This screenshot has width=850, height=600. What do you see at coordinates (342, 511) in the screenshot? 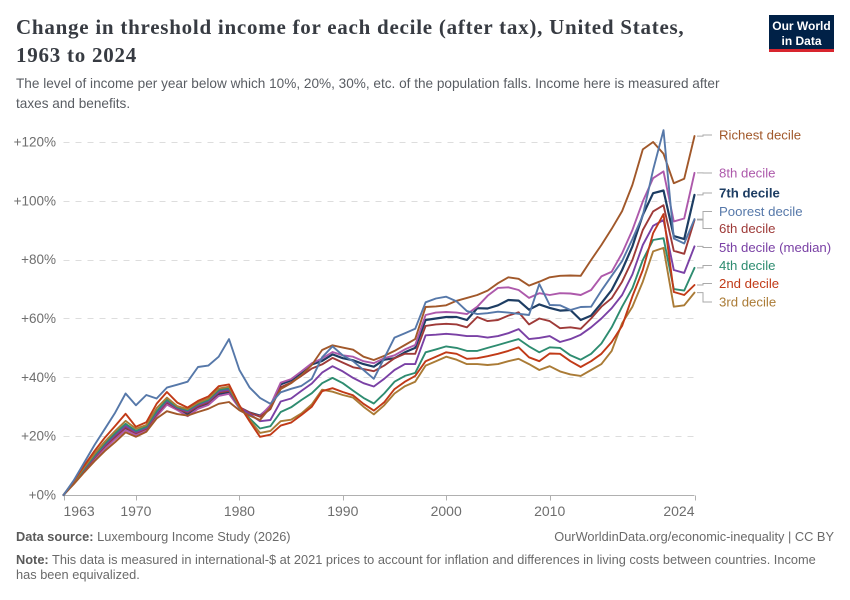
I see `svg-text: 1990` at bounding box center [342, 511].